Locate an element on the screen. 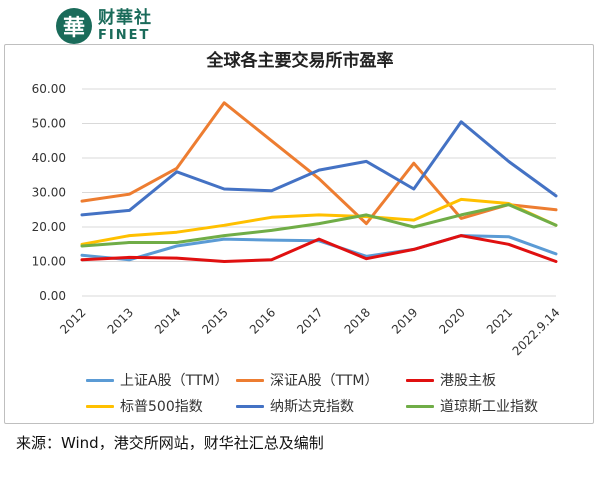  x-tick-label: 2012 is located at coordinates (72, 320).